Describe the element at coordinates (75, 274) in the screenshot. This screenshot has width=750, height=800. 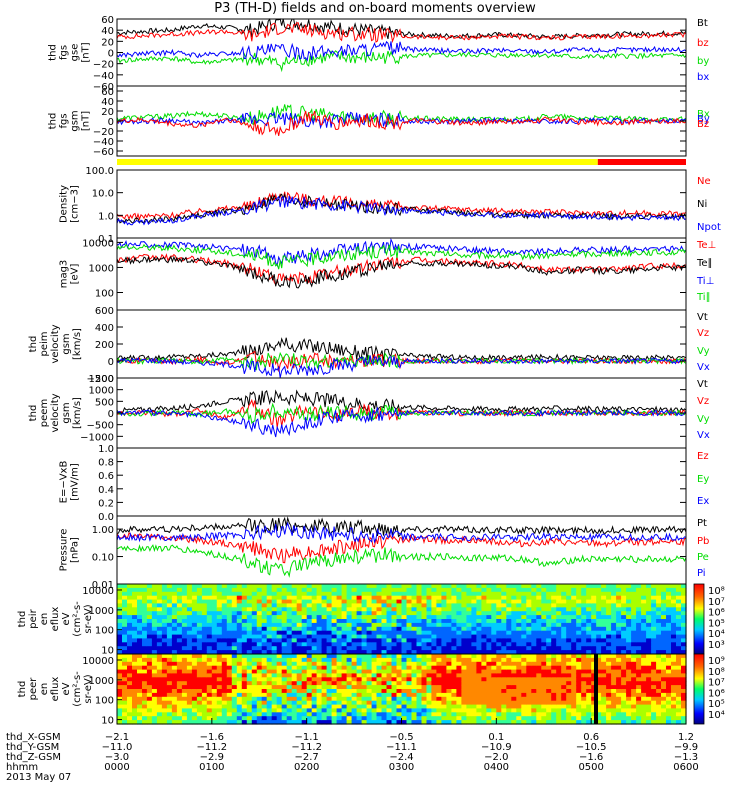
I see `temperature-ylabel: [eV]` at that location.